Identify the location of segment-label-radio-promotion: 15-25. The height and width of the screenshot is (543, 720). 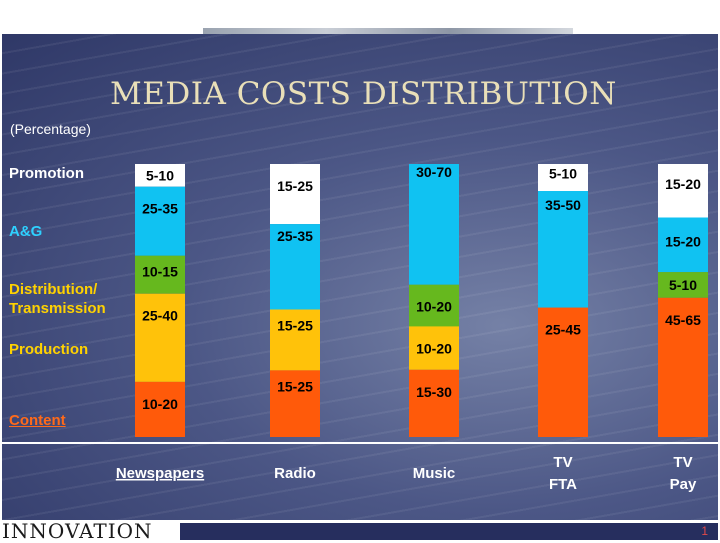
(295, 186).